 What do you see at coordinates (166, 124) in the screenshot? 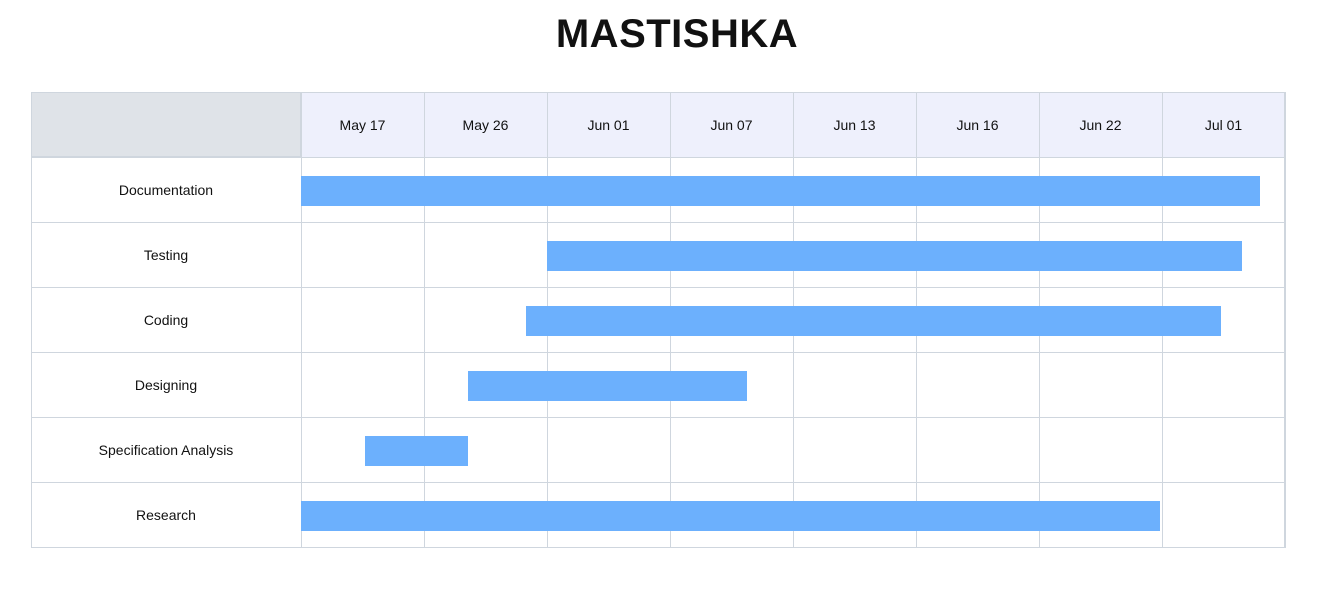
I see `header-corner` at bounding box center [166, 124].